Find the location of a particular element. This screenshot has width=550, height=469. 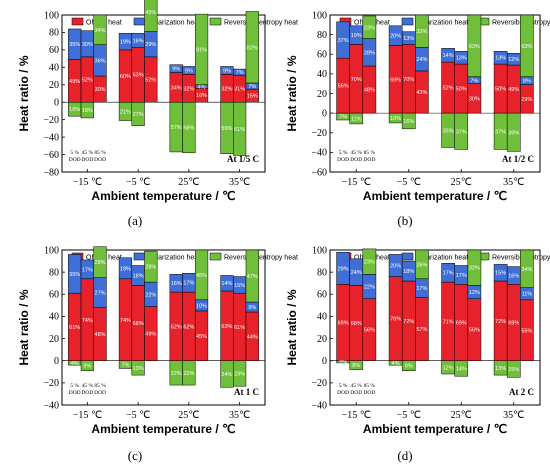

data-label-ohmic: 45% is located at coordinates (201, 337).